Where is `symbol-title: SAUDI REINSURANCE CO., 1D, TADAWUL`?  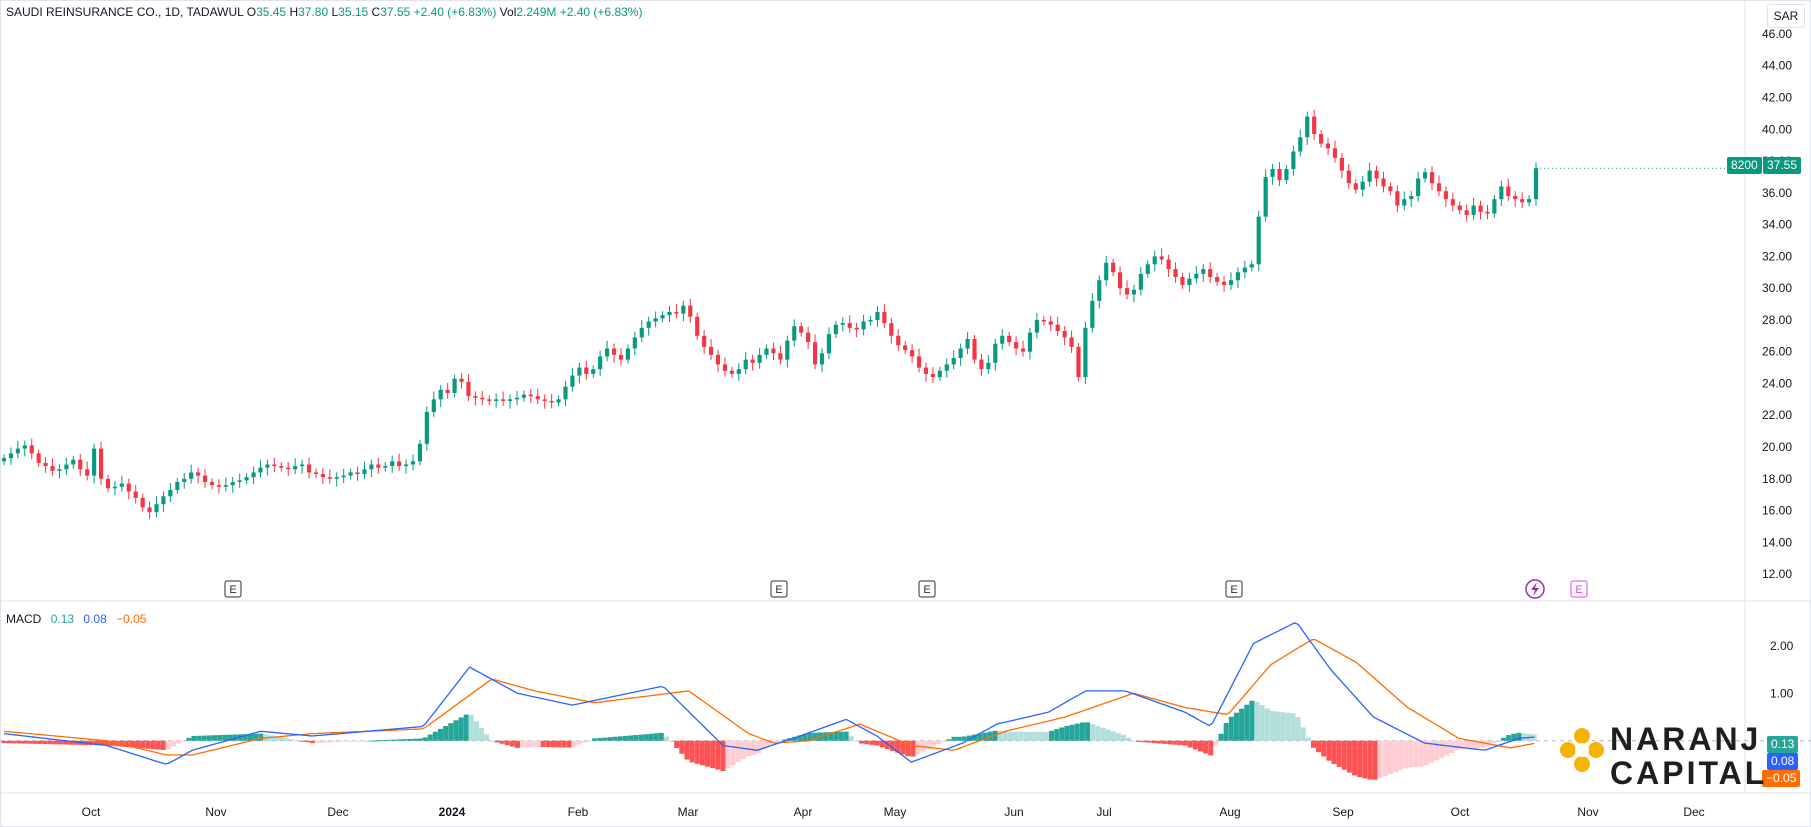 symbol-title: SAUDI REINSURANCE CO., 1D, TADAWUL is located at coordinates (125, 12).